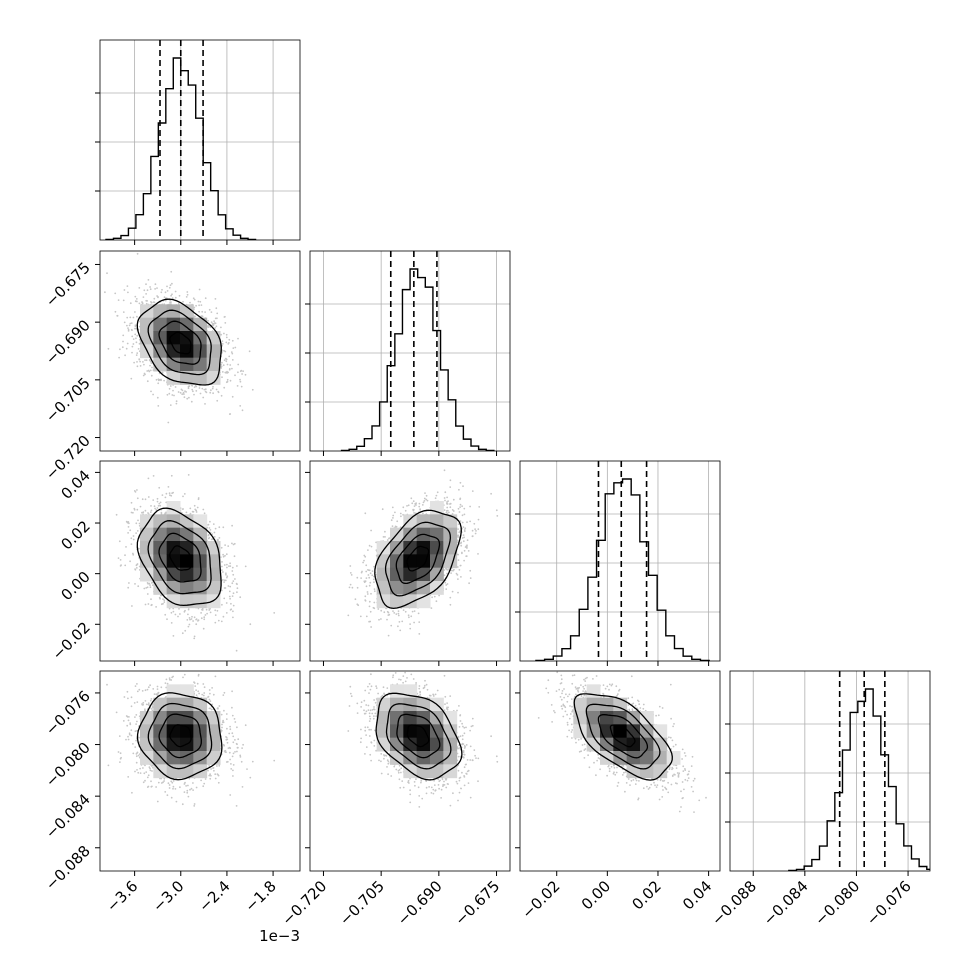 The width and height of the screenshot is (970, 970). I want to click on panel-2-0: −0.020.000.020.04, so click(175, 563).